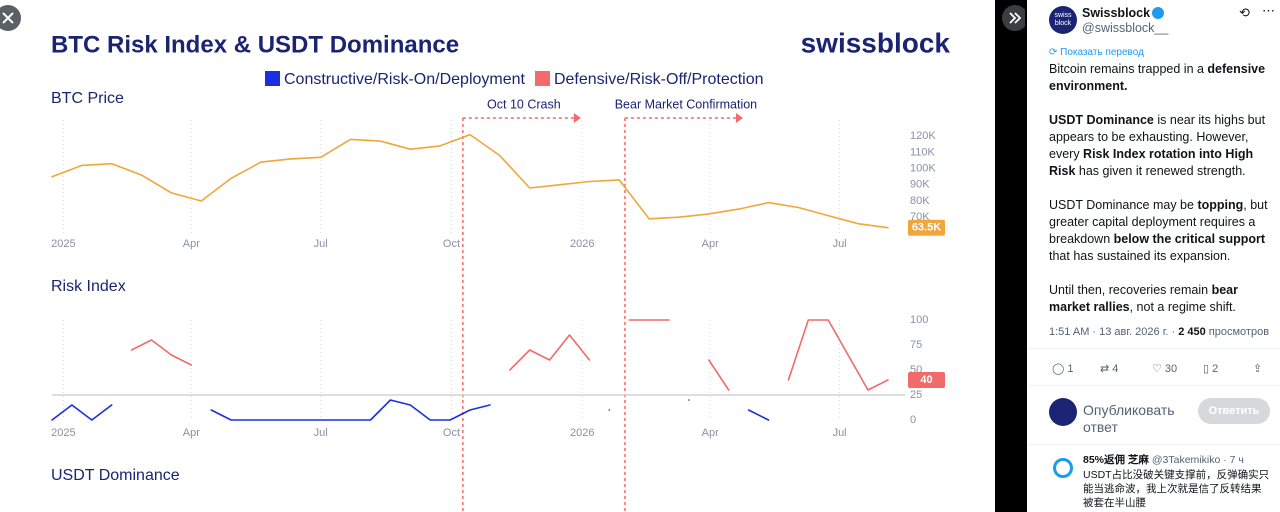  I want to click on text-run: Bitcoin remains trapped in a, so click(1128, 69).